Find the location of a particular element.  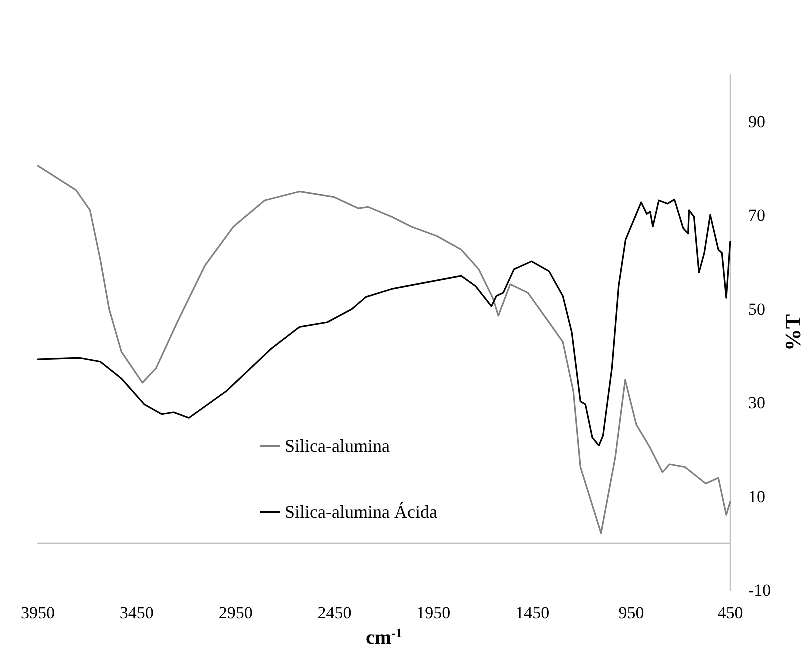

x-tick-label: 1450 is located at coordinates (533, 613).